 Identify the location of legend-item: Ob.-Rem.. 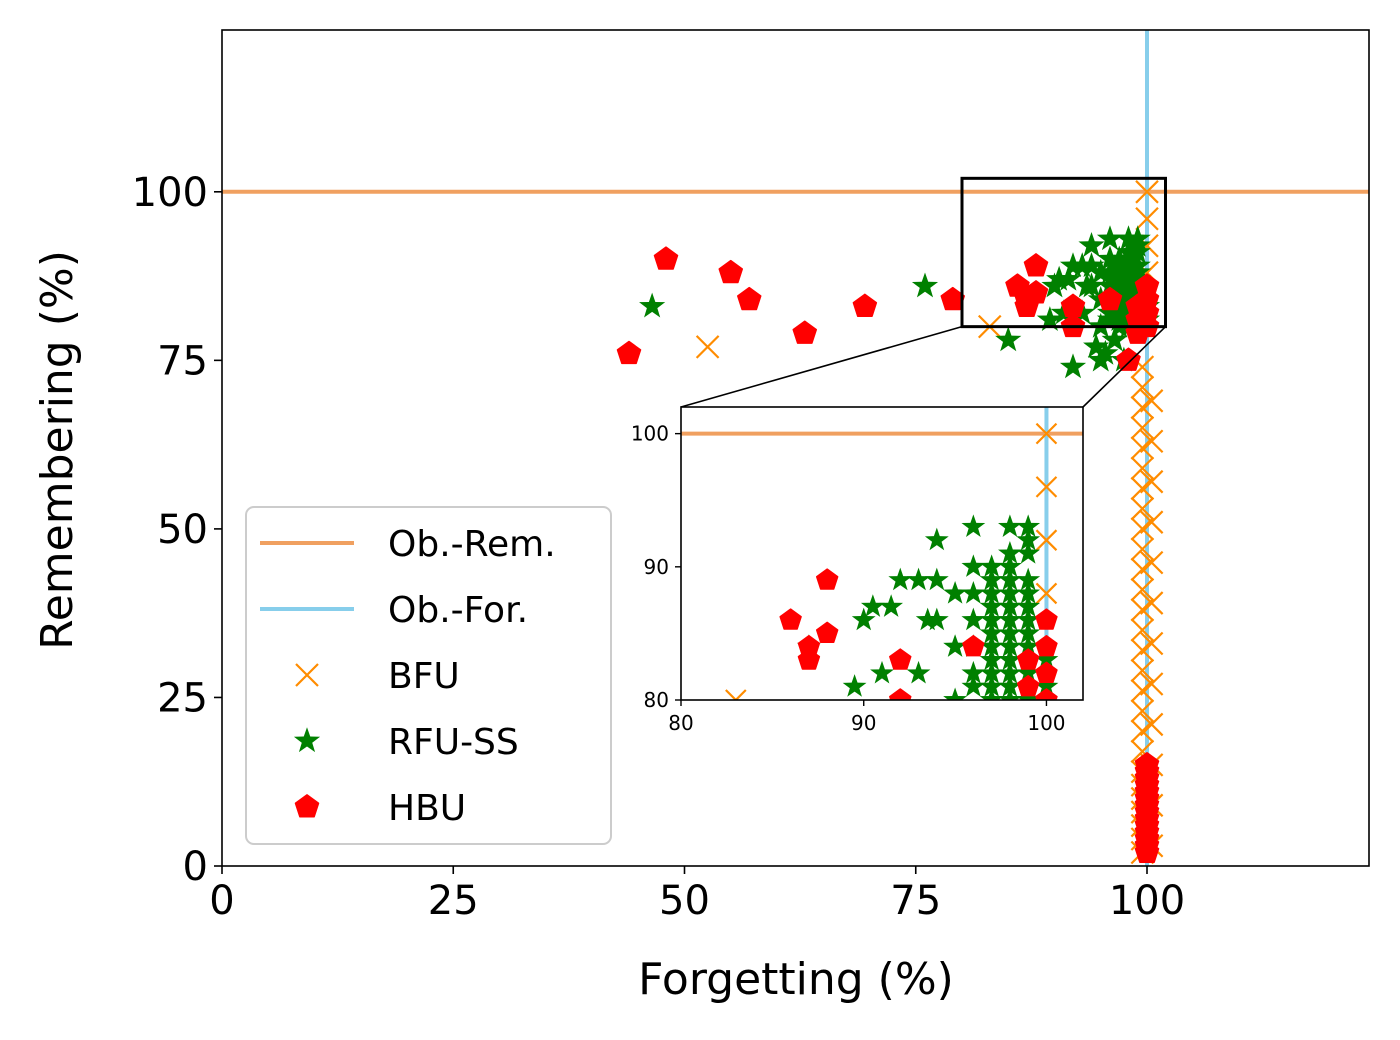
(408, 544).